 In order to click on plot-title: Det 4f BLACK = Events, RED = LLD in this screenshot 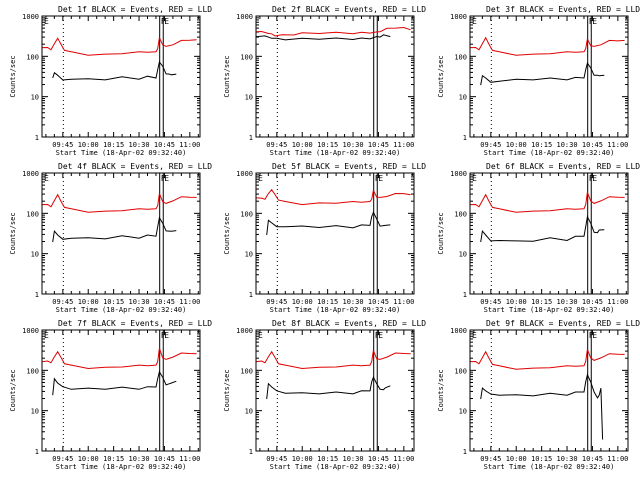, I will do `click(135, 166)`.